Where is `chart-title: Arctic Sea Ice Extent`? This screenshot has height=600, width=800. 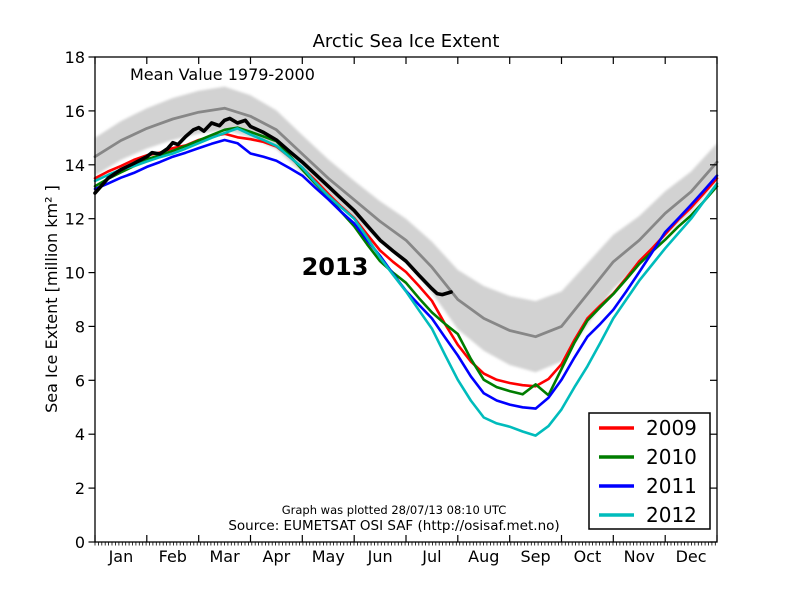 chart-title: Arctic Sea Ice Extent is located at coordinates (406, 41).